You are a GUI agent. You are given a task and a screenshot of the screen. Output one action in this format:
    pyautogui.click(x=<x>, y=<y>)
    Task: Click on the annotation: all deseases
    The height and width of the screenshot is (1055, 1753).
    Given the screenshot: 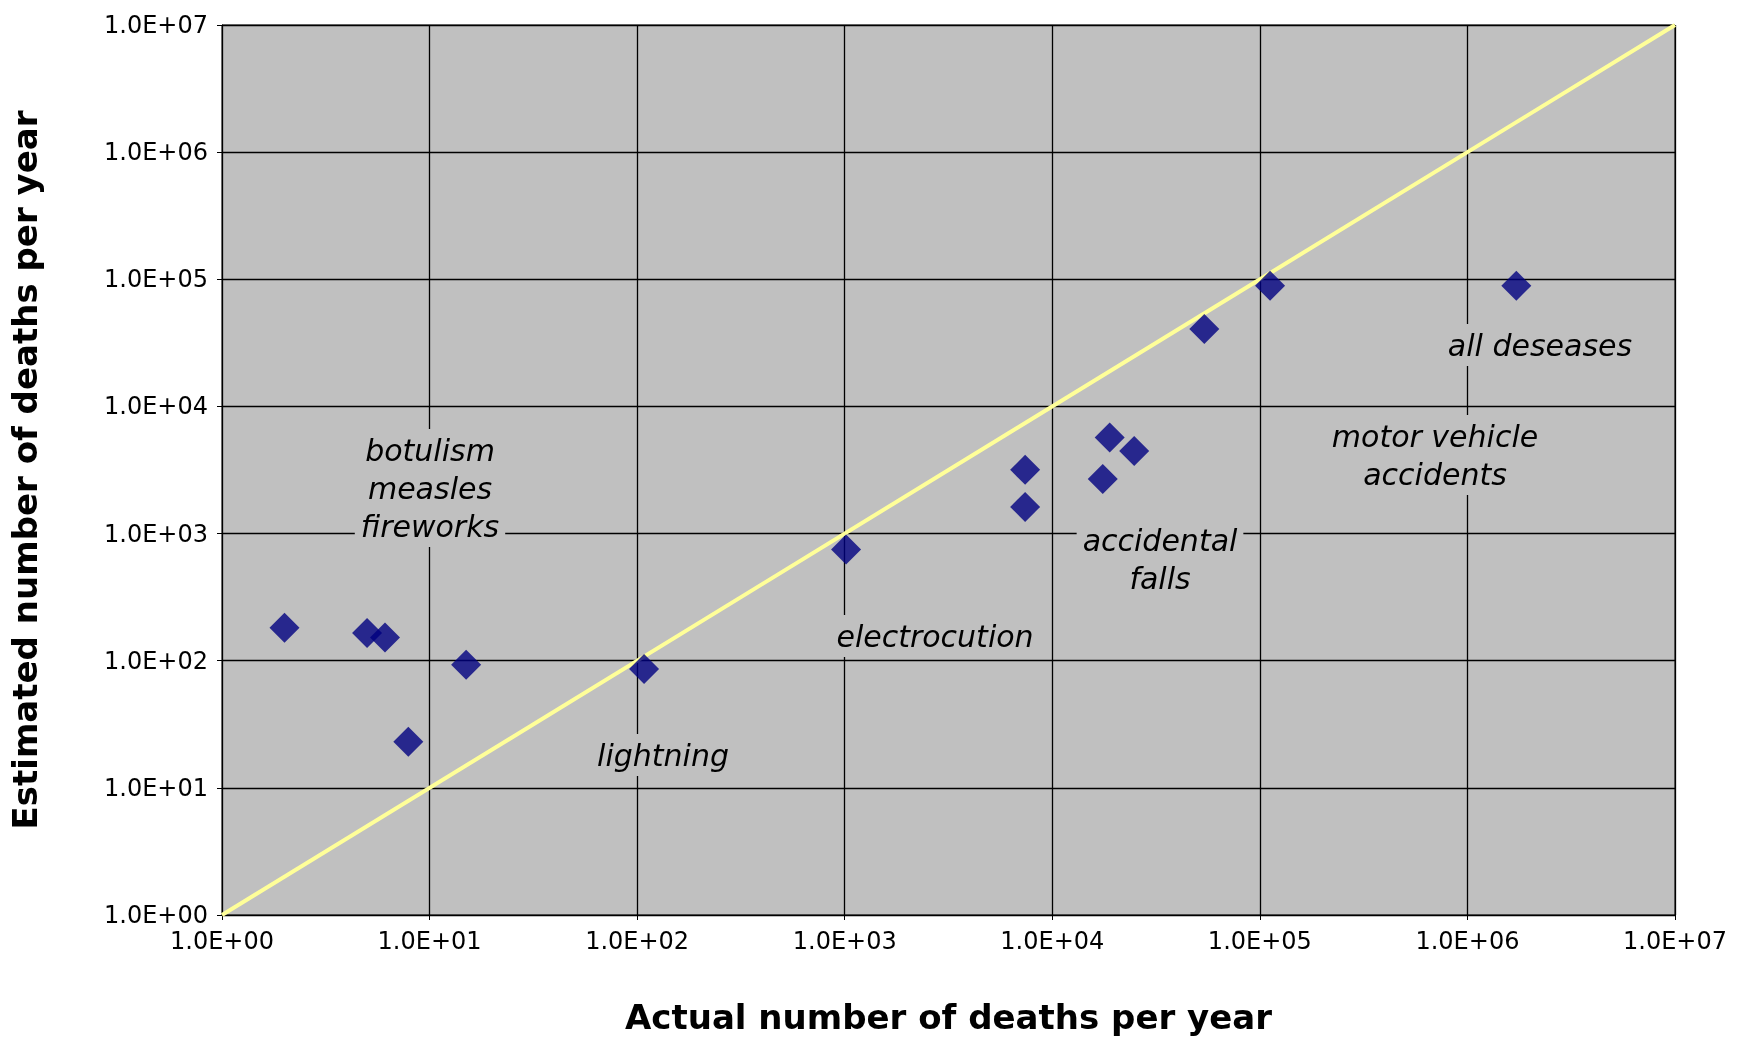 What is the action you would take?
    pyautogui.click(x=1540, y=345)
    